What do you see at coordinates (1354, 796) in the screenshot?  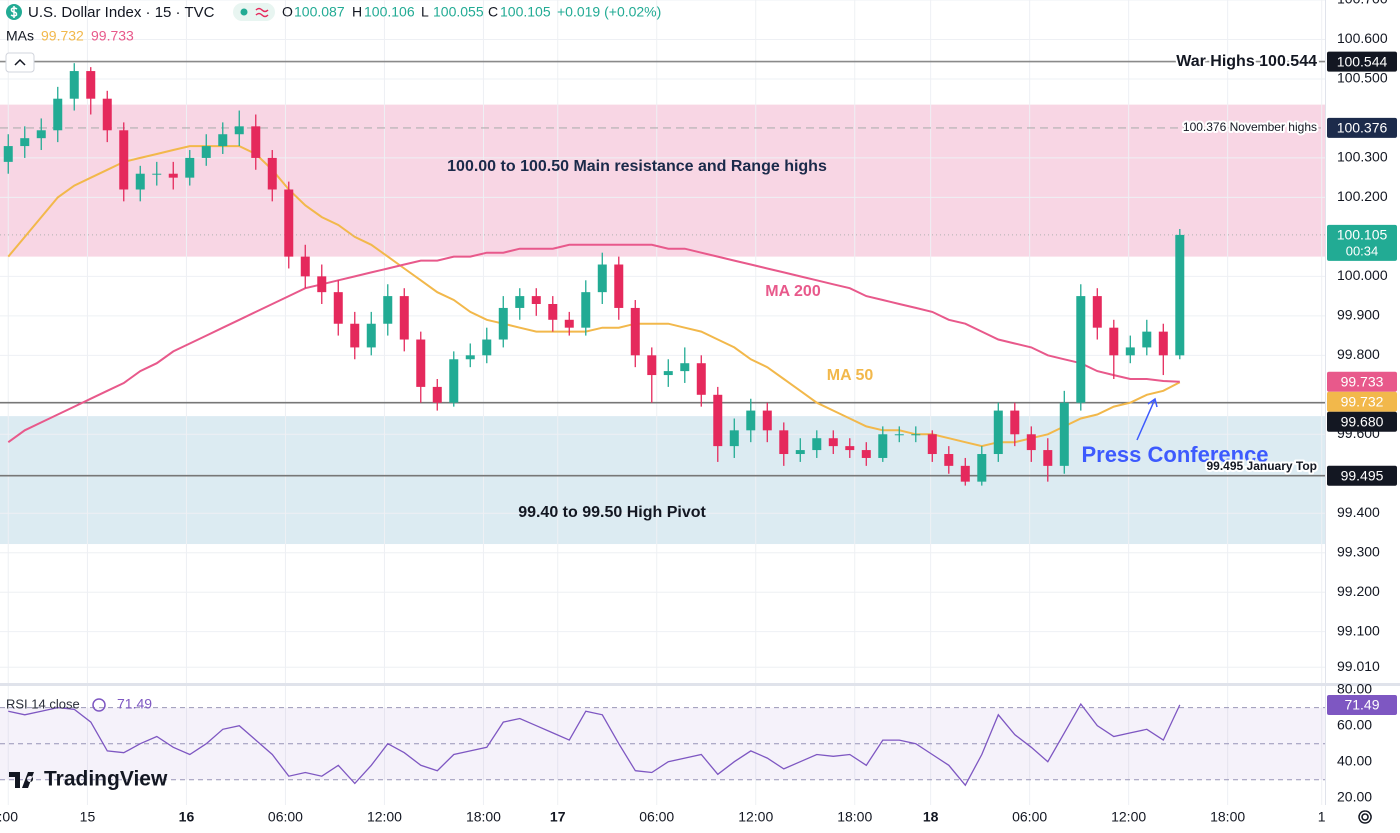 I see `rsi-tick-label: 20.00` at bounding box center [1354, 796].